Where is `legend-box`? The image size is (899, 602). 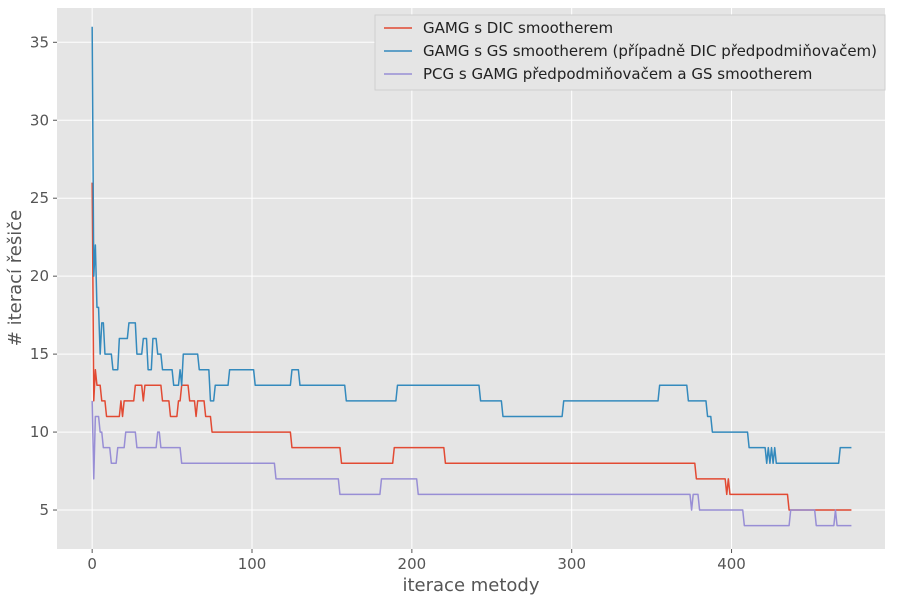
legend-box is located at coordinates (630, 52).